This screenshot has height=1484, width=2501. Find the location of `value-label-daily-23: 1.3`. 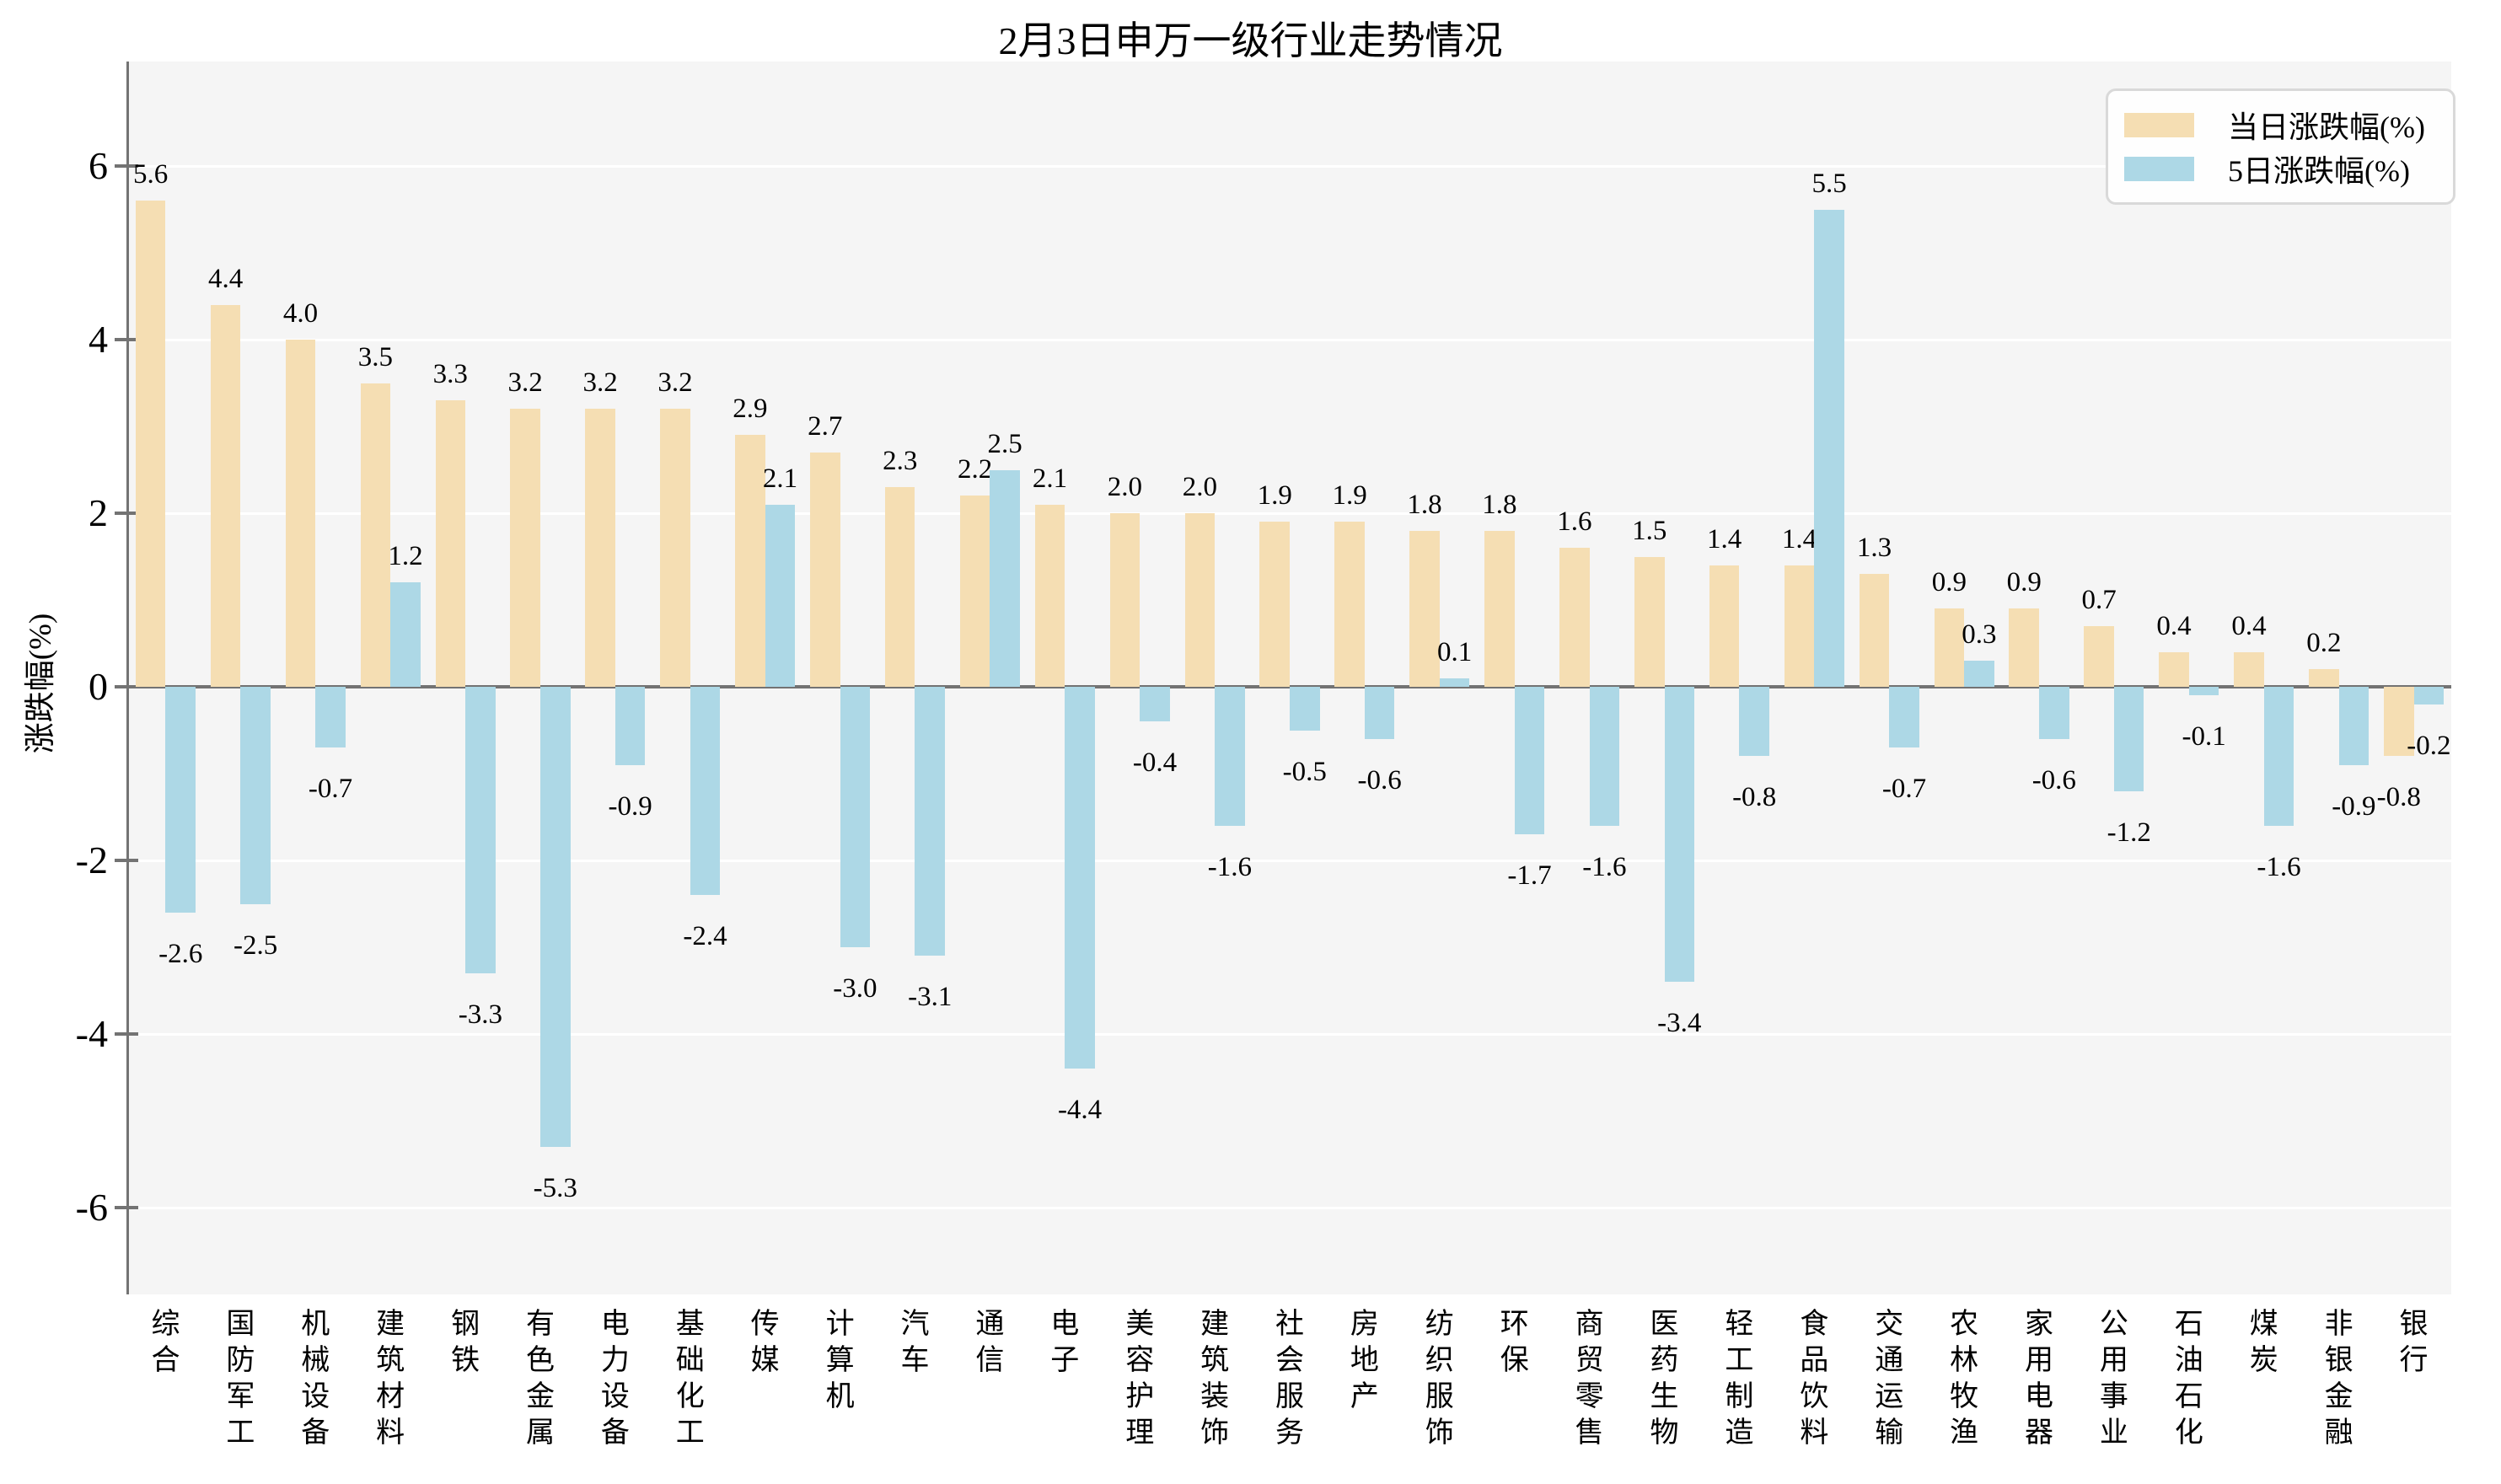

value-label-daily-23: 1.3 is located at coordinates (1874, 548).